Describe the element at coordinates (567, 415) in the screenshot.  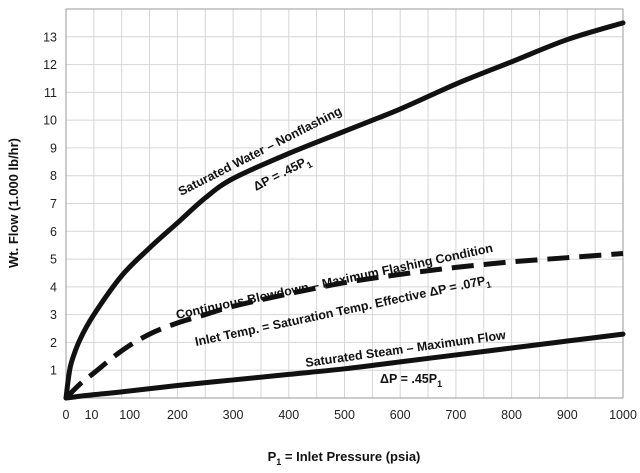
I see `x-tick-label: 900` at that location.